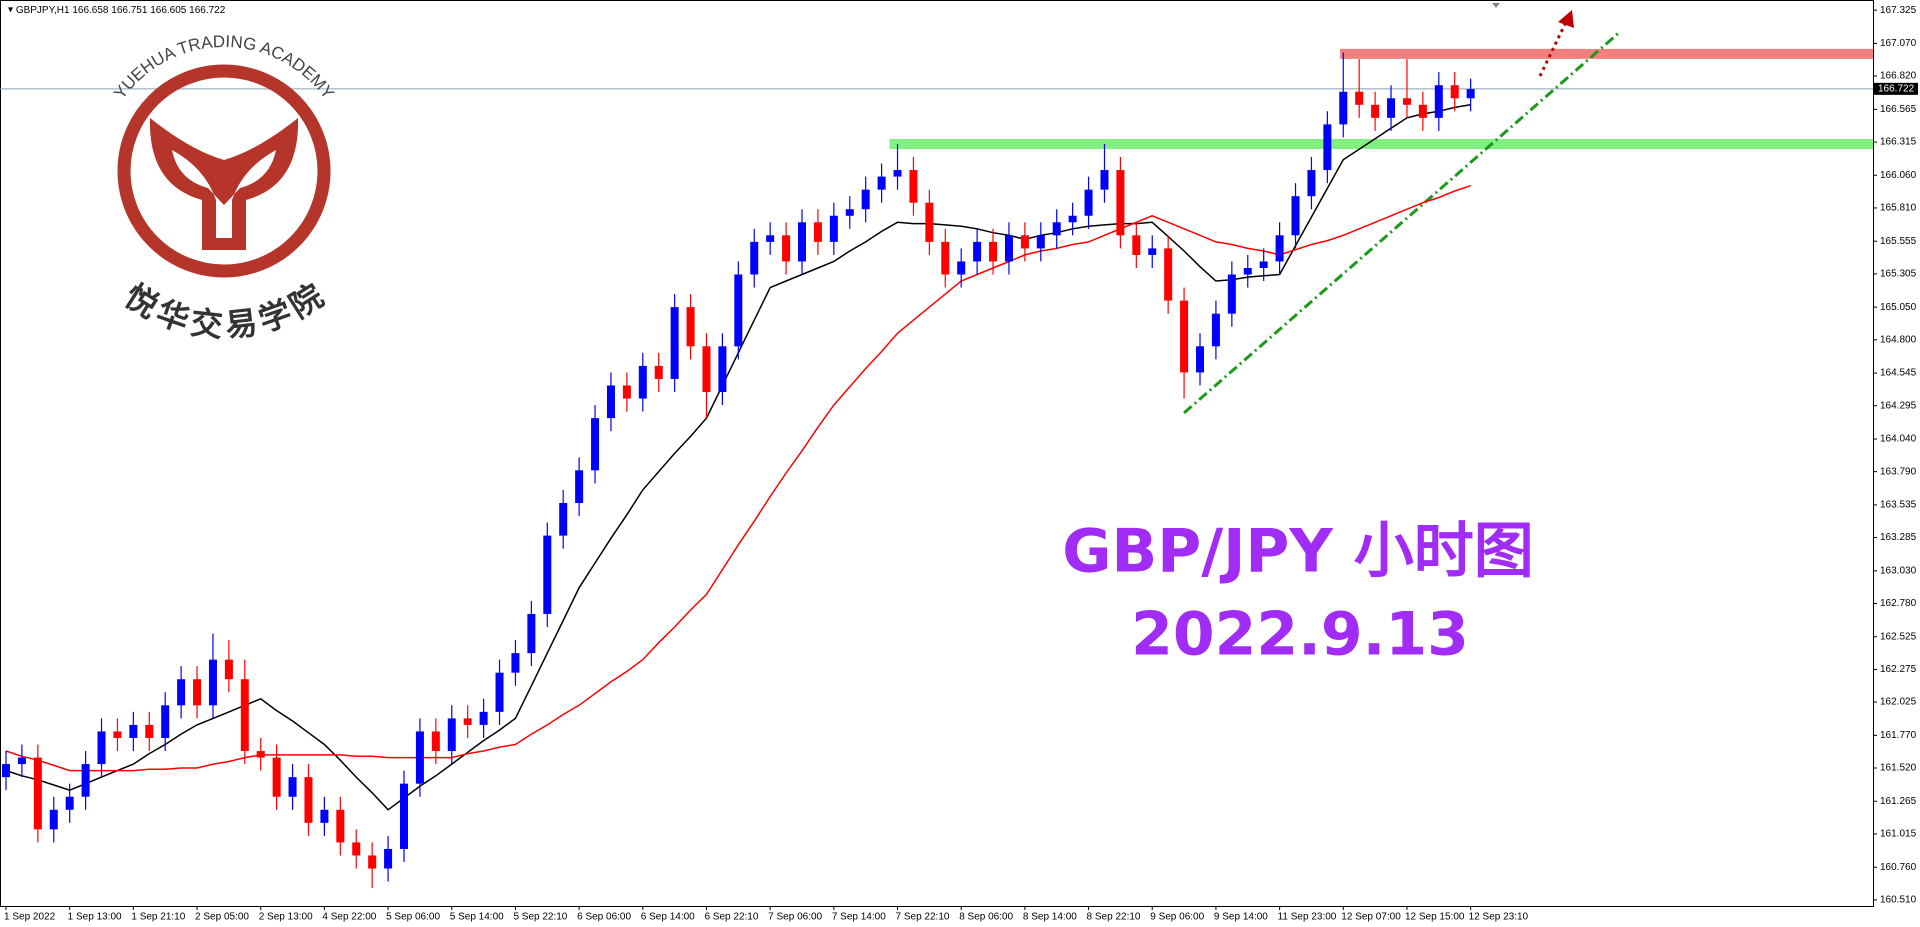  What do you see at coordinates (168, 10) in the screenshot?
I see `ohlc-low: 166.605` at bounding box center [168, 10].